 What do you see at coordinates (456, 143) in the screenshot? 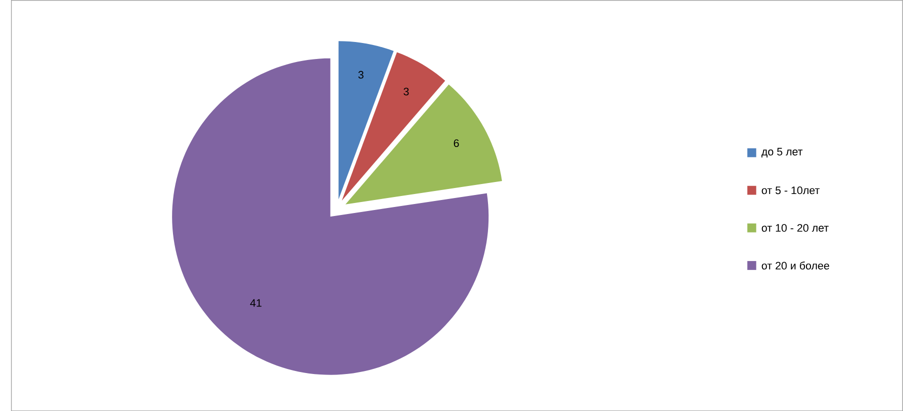
I see `data-label: 6` at bounding box center [456, 143].